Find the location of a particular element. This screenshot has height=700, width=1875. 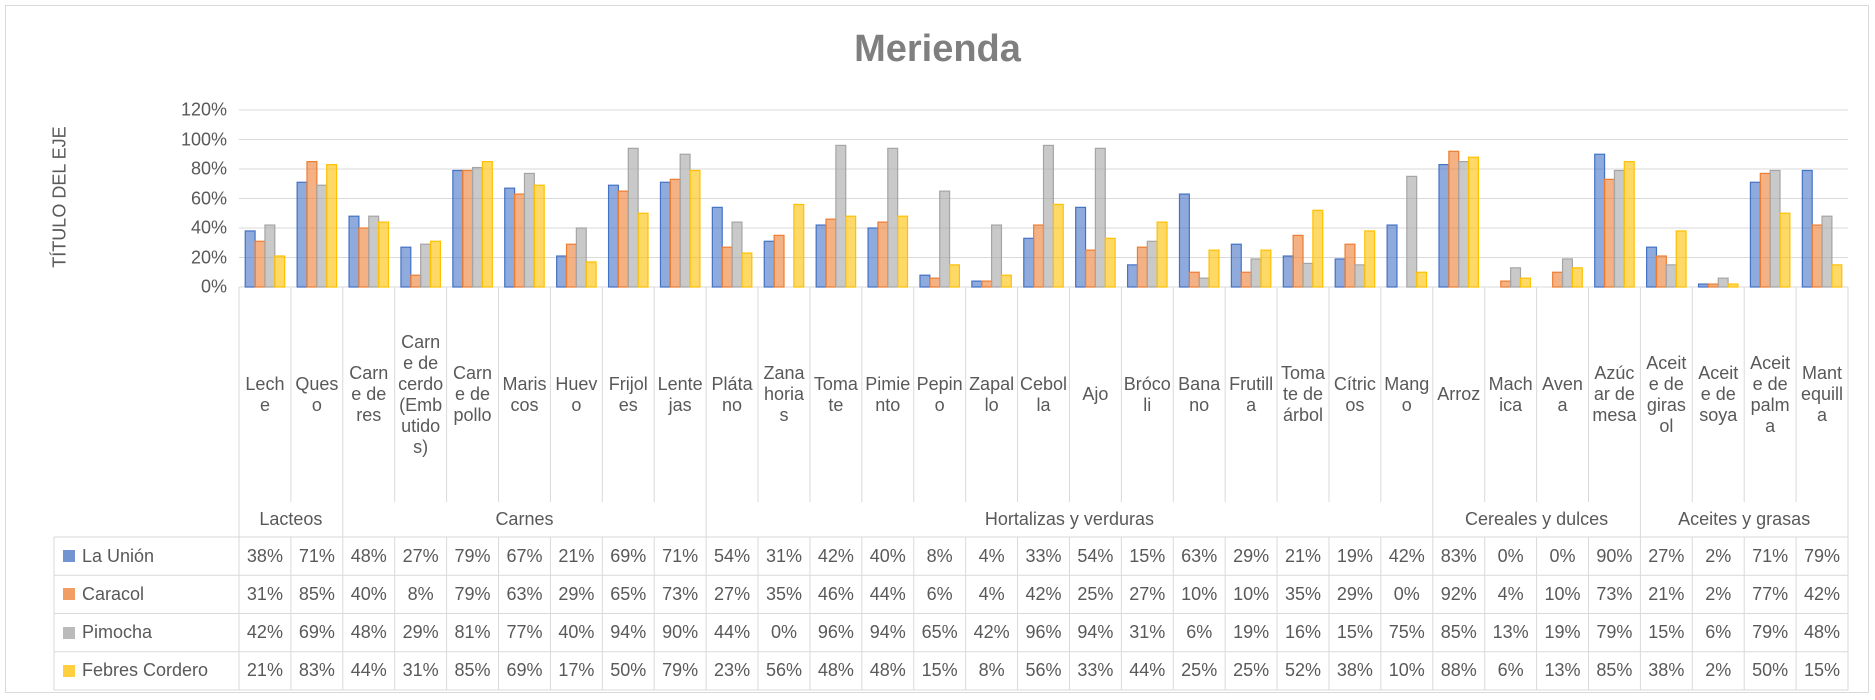

x-tick-label: Leche is located at coordinates (265, 394).